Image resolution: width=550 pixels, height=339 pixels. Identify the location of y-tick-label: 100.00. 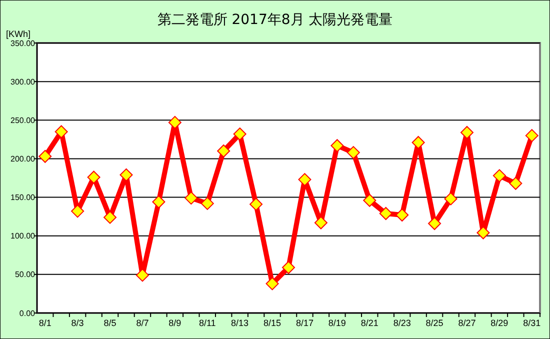
(23, 236).